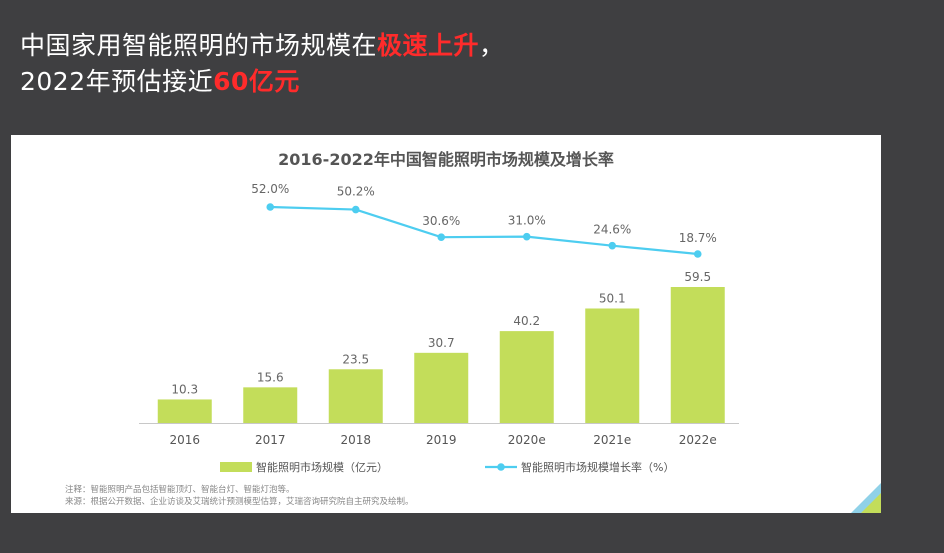 The width and height of the screenshot is (944, 553). I want to click on note-line: 注释：智能照明产品包括智能顶灯、智能台灯、智能灯泡等。, so click(180, 490).